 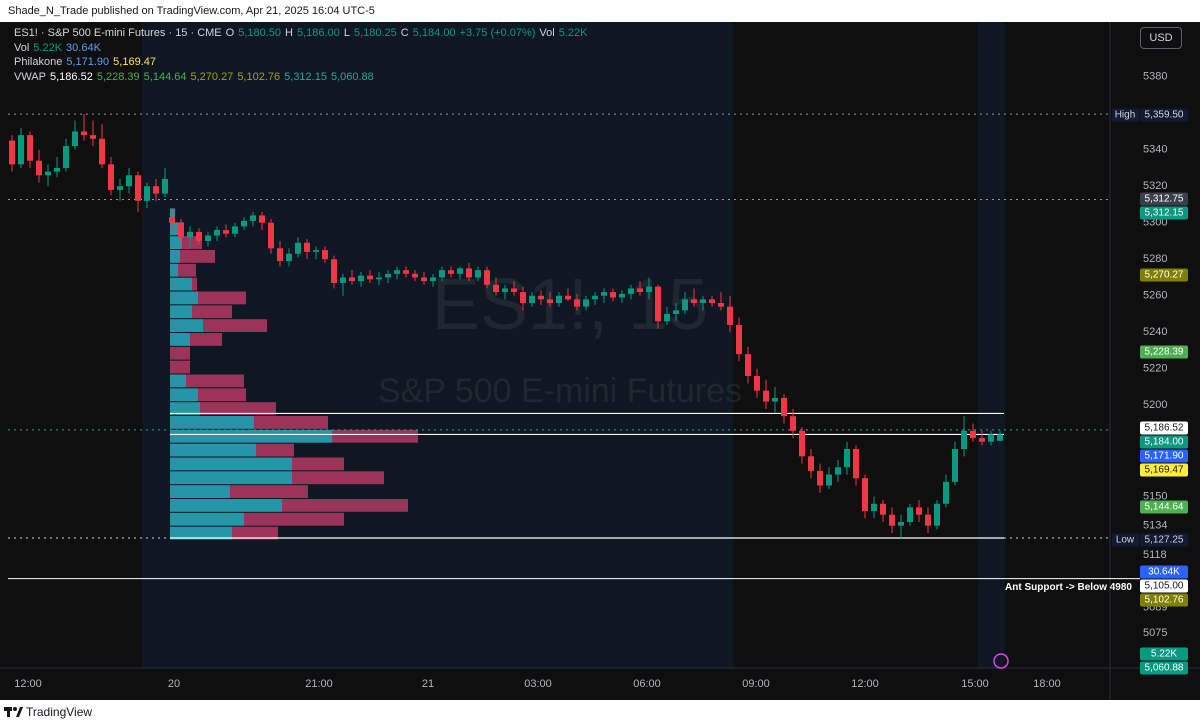 I want to click on price-label: 5,169.47, so click(x=1164, y=470).